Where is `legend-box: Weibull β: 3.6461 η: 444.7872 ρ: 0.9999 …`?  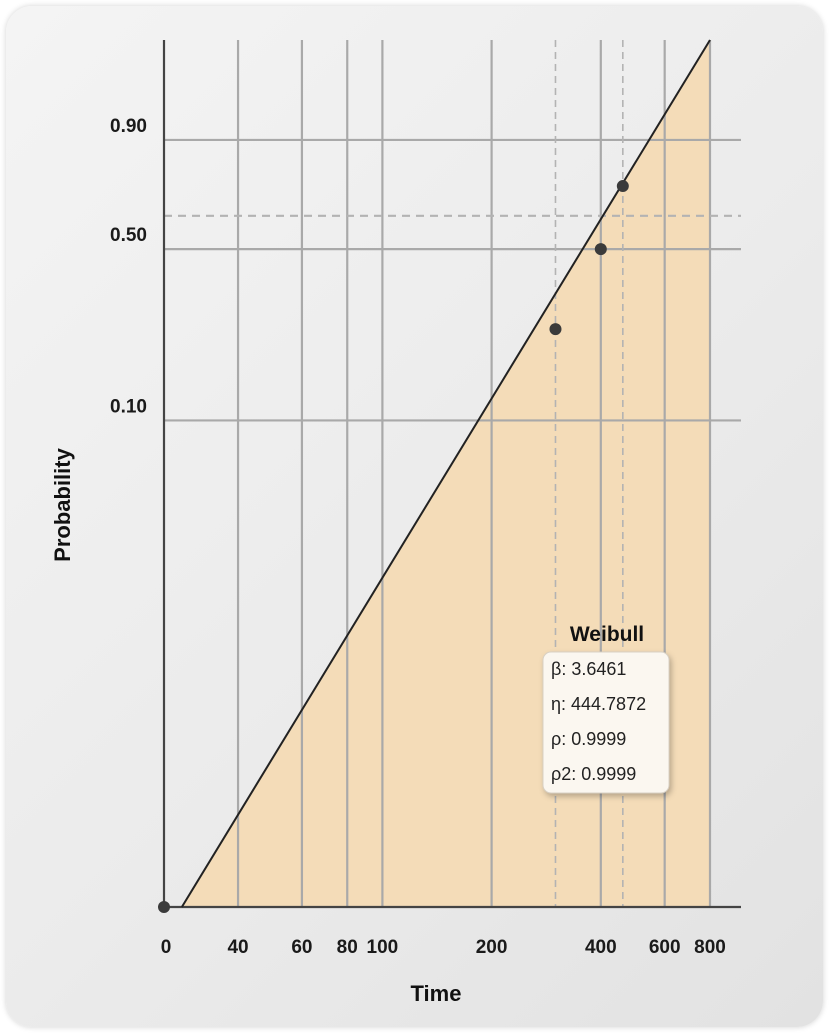 legend-box: Weibull β: 3.6461 η: 444.7872 ρ: 0.9999 … is located at coordinates (606, 708).